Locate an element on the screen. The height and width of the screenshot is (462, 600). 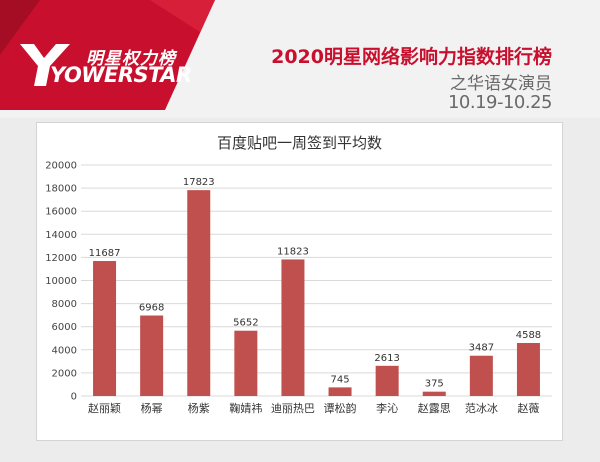
y-tick-label: 12000 is located at coordinates (61, 258).